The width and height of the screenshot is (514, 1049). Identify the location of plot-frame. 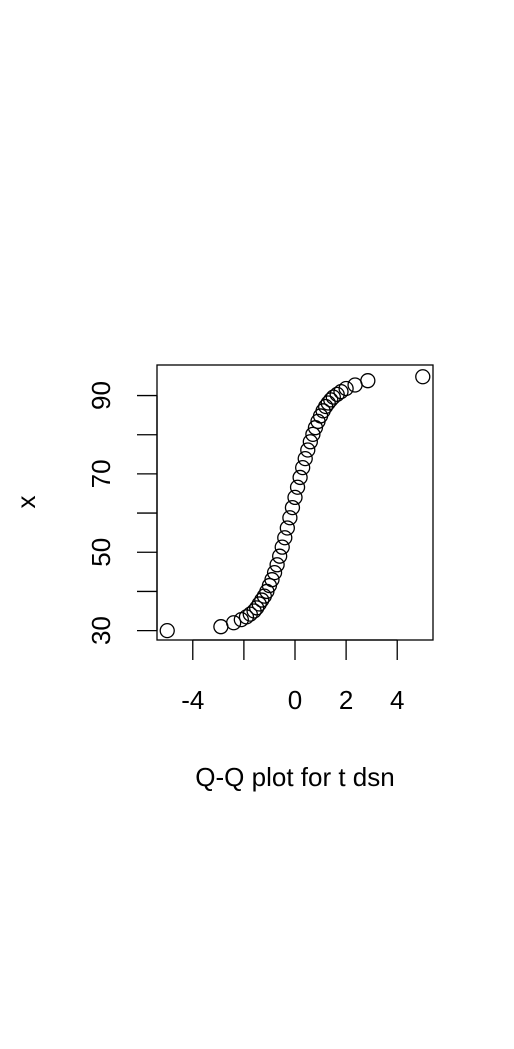
(295, 502).